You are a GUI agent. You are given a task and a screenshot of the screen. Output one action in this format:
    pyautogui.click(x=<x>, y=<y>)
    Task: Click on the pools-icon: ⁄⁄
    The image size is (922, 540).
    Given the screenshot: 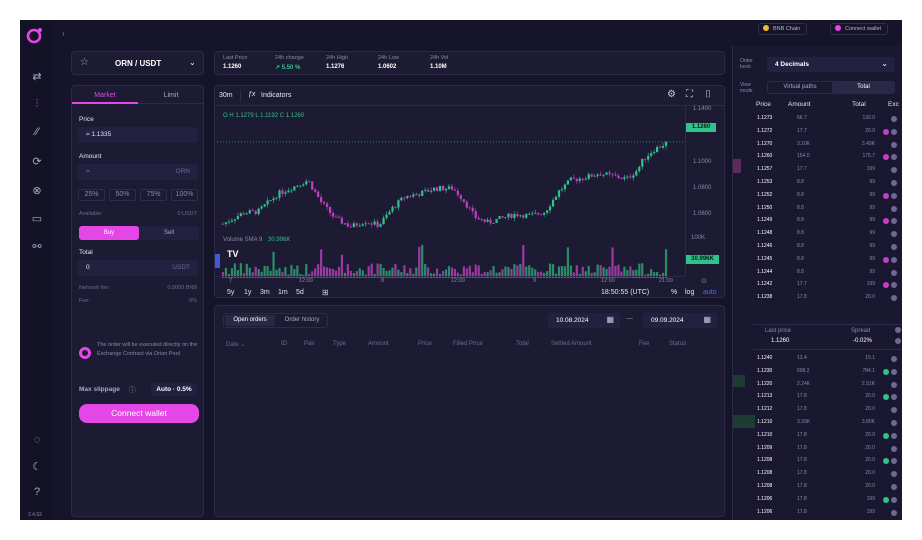 What is the action you would take?
    pyautogui.click(x=37, y=132)
    